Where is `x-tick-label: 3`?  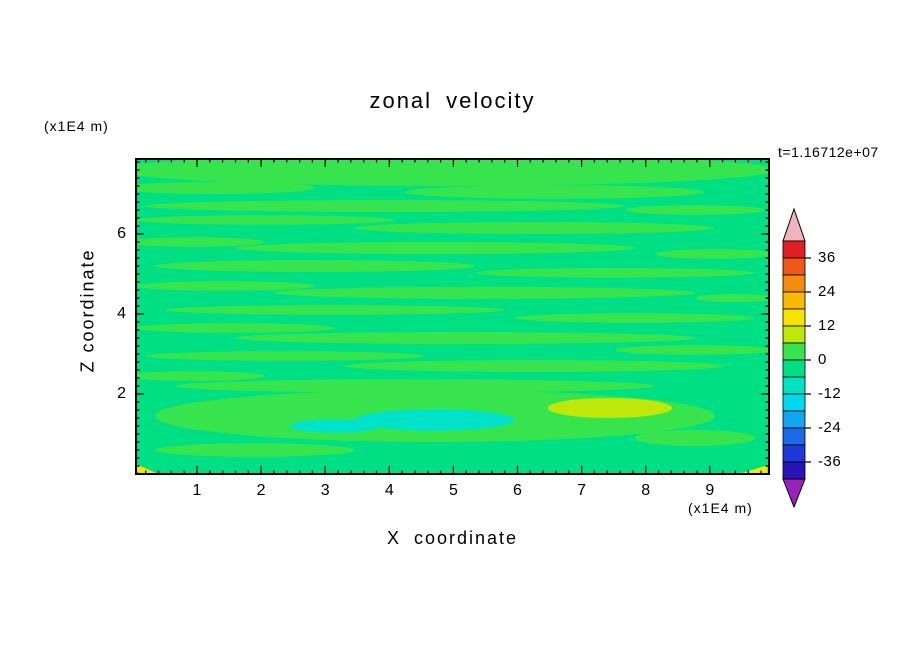
x-tick-label: 3 is located at coordinates (325, 490).